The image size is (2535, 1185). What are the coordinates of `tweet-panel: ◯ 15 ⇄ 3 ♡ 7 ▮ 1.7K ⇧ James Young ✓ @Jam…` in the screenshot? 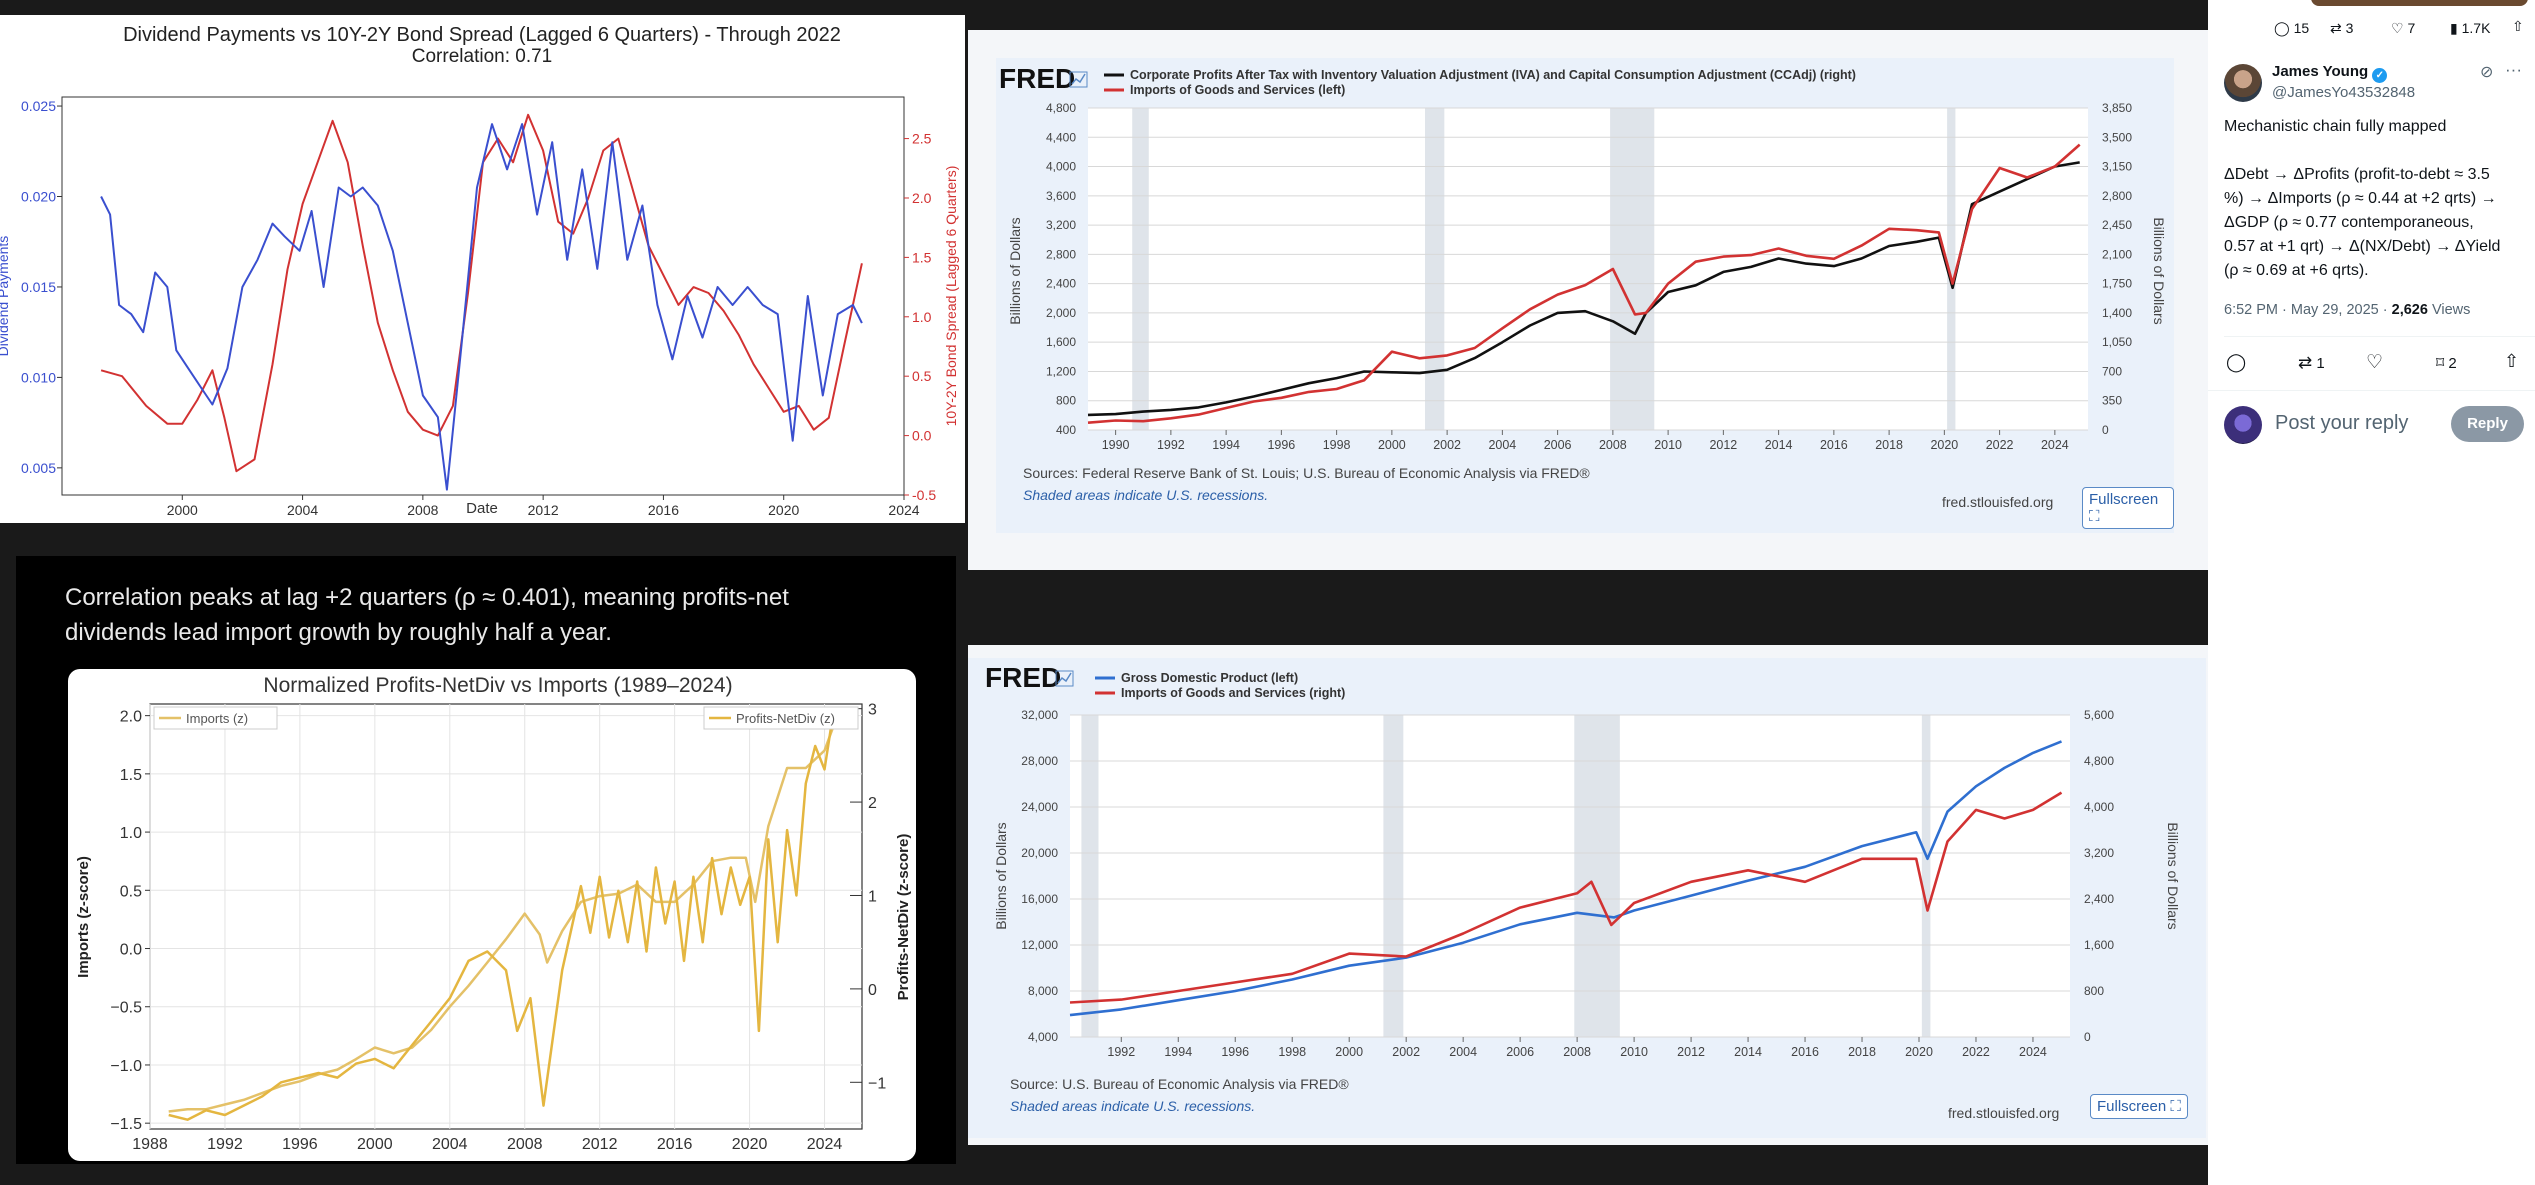 It's located at (2371, 592).